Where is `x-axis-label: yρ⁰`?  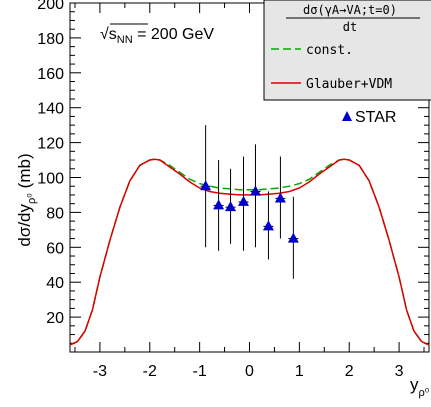
x-axis-label: yρ⁰ is located at coordinates (420, 387).